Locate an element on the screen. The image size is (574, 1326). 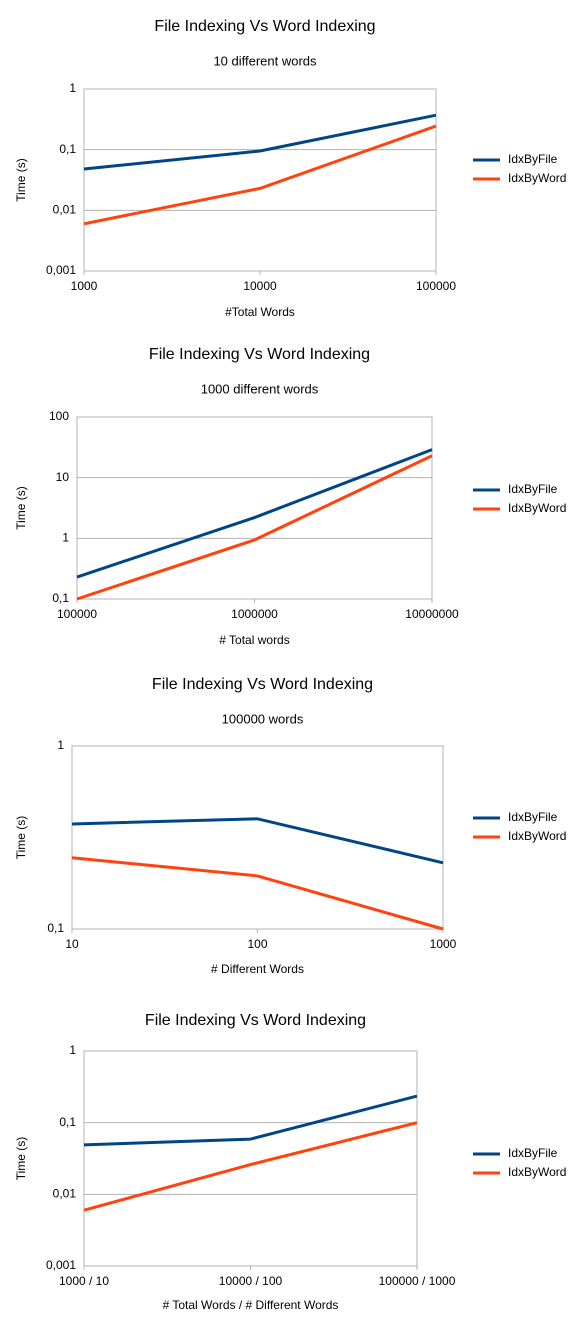
chart-subtitle: 1000 different words is located at coordinates (260, 388).